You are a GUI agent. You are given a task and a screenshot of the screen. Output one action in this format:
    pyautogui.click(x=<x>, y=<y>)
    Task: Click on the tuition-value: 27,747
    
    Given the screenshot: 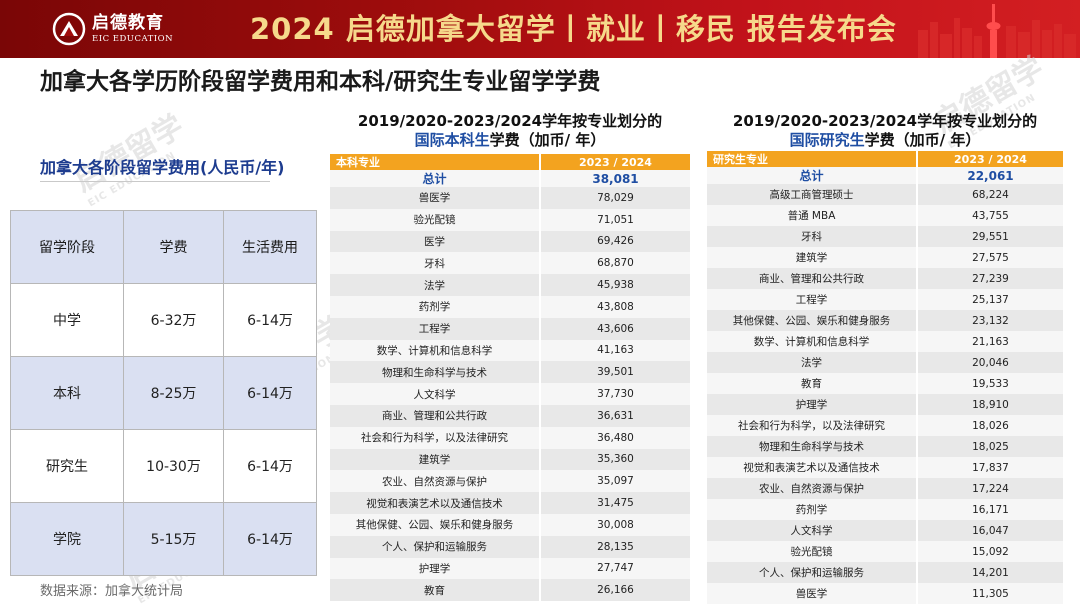 What is the action you would take?
    pyautogui.click(x=614, y=568)
    